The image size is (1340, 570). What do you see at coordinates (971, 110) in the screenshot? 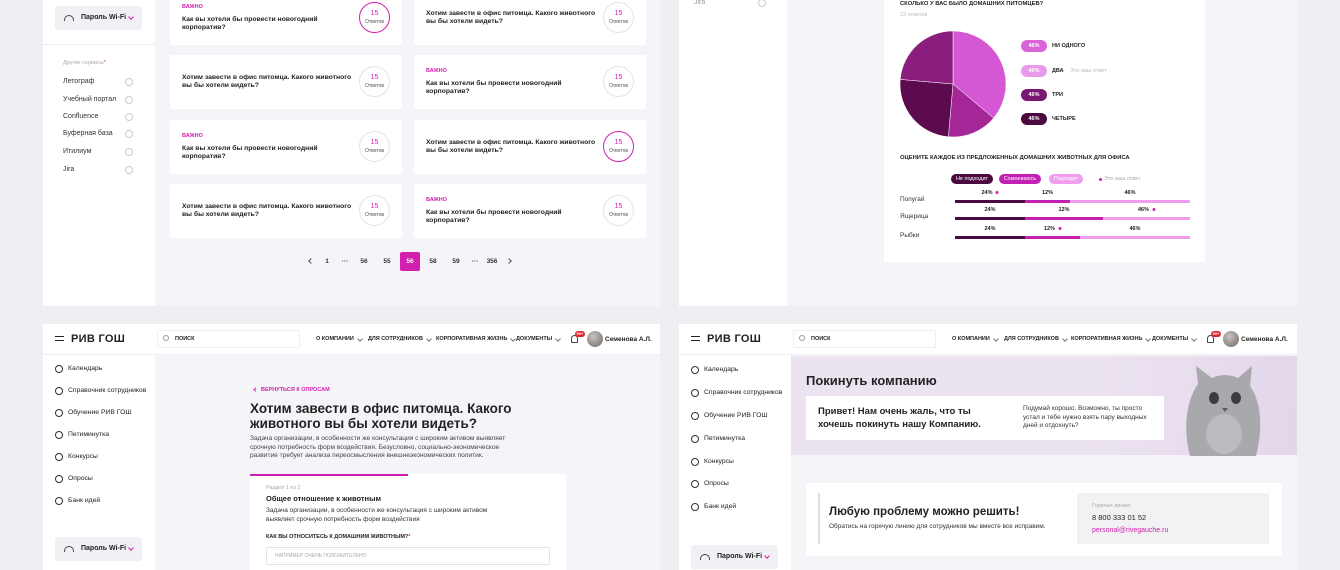
I see `pie-slice` at bounding box center [971, 110].